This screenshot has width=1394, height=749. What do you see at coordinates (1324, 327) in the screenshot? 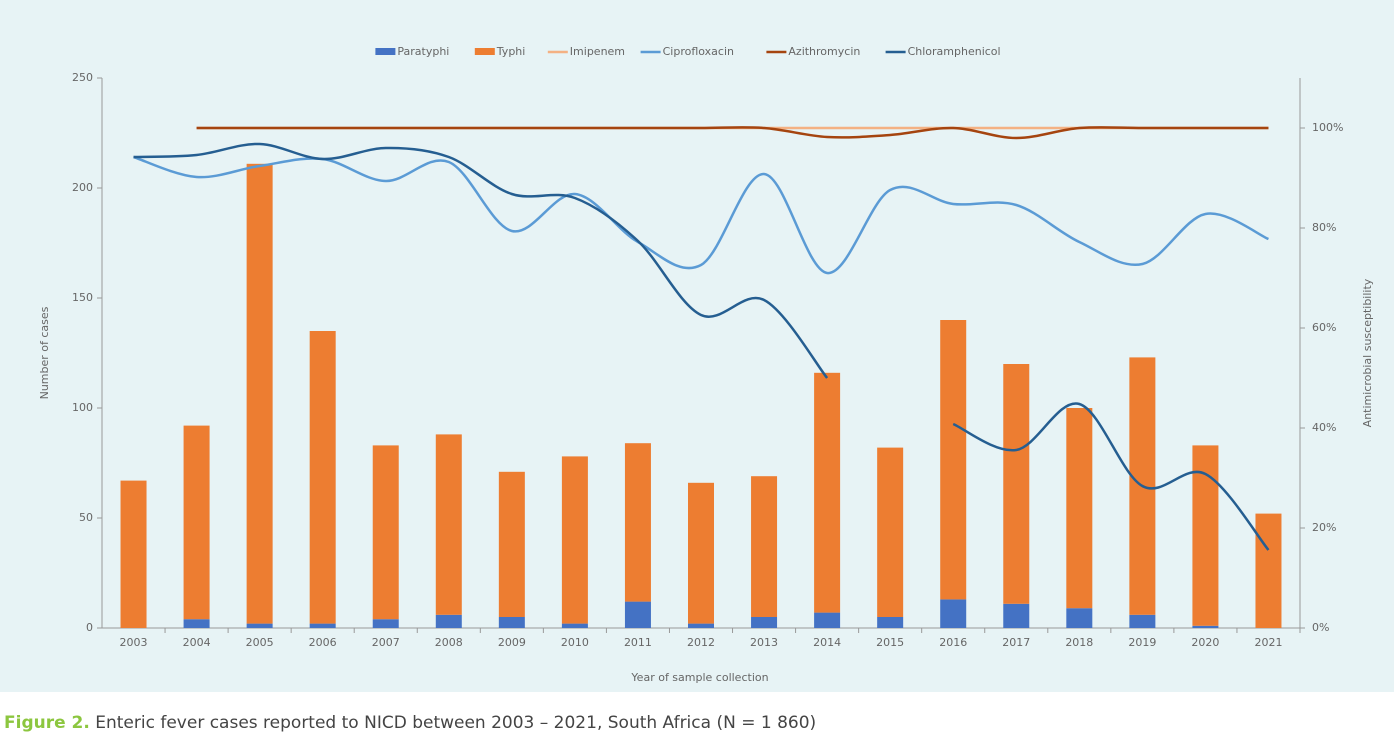
I see `y2-tick-label: 60%` at bounding box center [1324, 327].